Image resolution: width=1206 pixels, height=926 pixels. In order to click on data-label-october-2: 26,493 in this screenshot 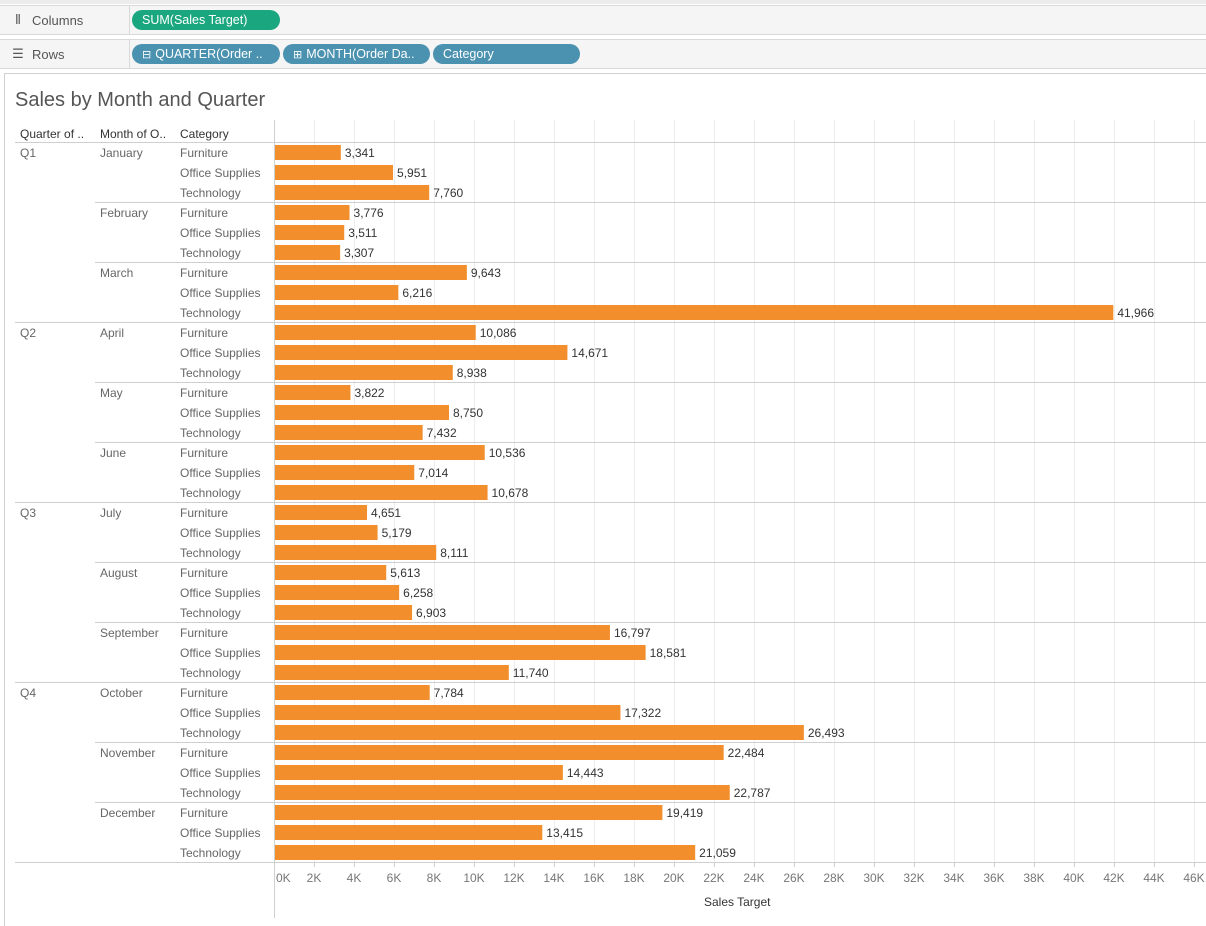, I will do `click(826, 733)`.